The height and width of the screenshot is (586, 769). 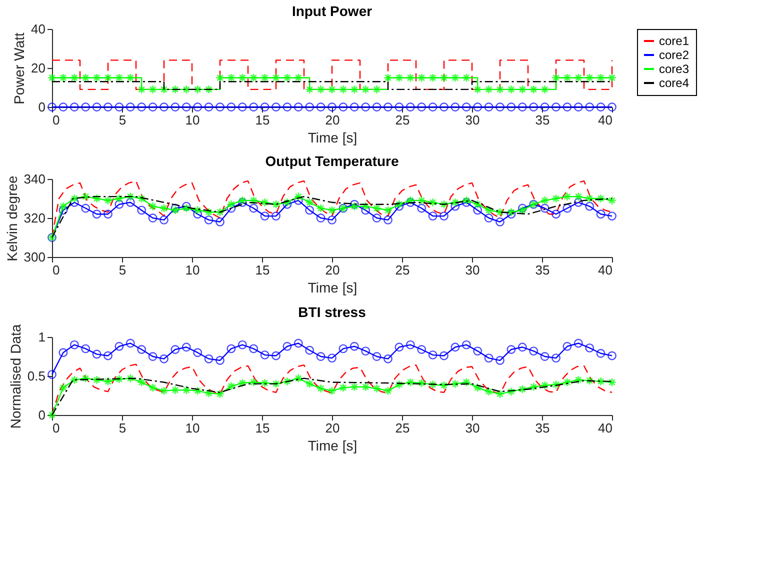 I want to click on chart-title: BTI stress, so click(x=332, y=312).